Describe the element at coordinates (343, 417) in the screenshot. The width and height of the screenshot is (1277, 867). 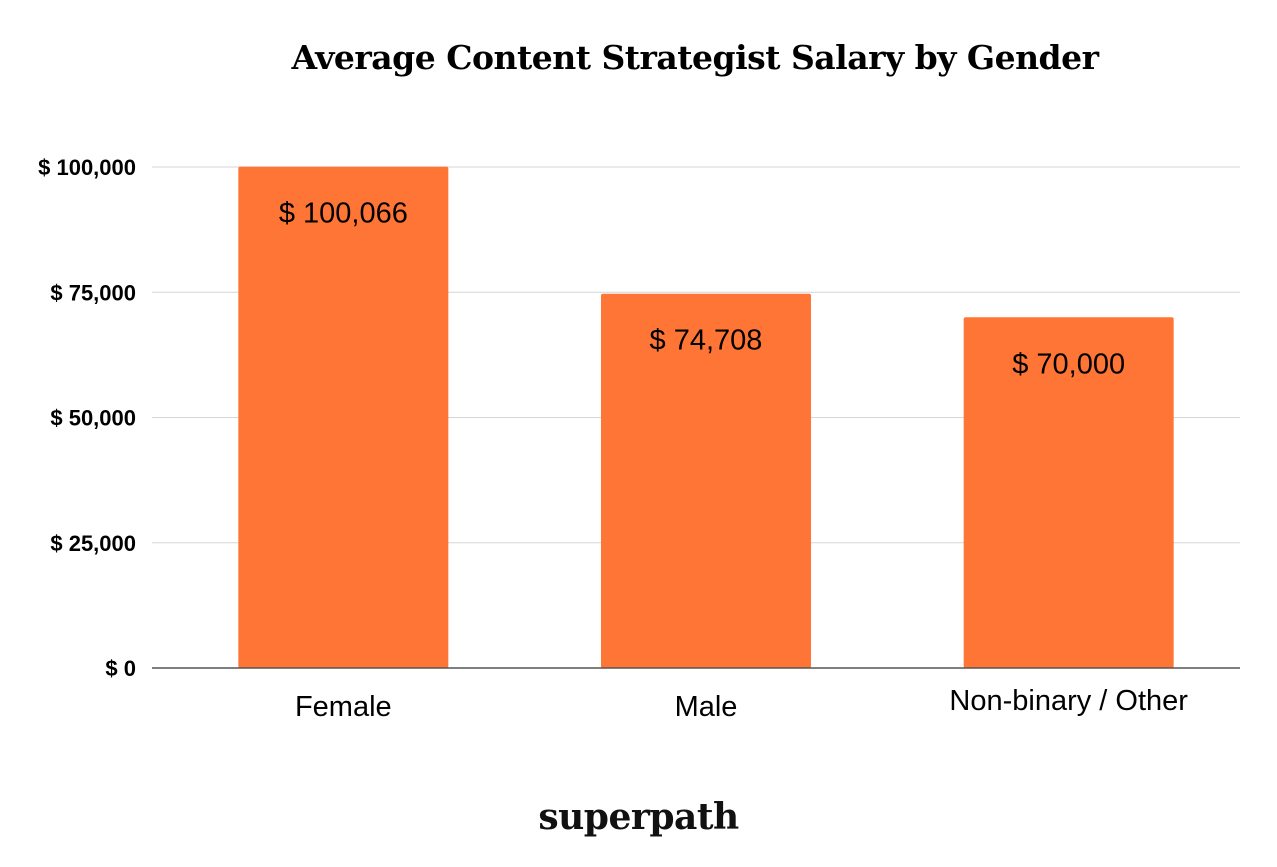
I see `bar-female` at that location.